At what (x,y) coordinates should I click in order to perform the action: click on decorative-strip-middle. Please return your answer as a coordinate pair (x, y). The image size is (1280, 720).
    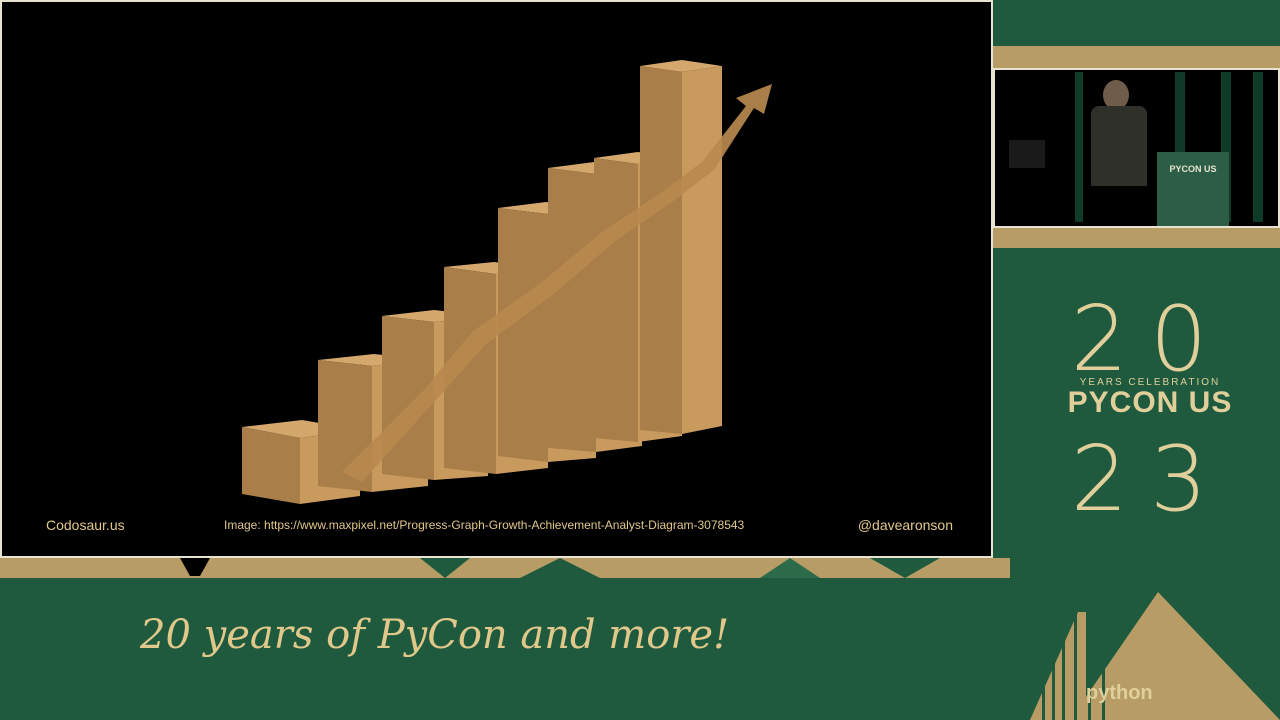
    Looking at the image, I should click on (1136, 238).